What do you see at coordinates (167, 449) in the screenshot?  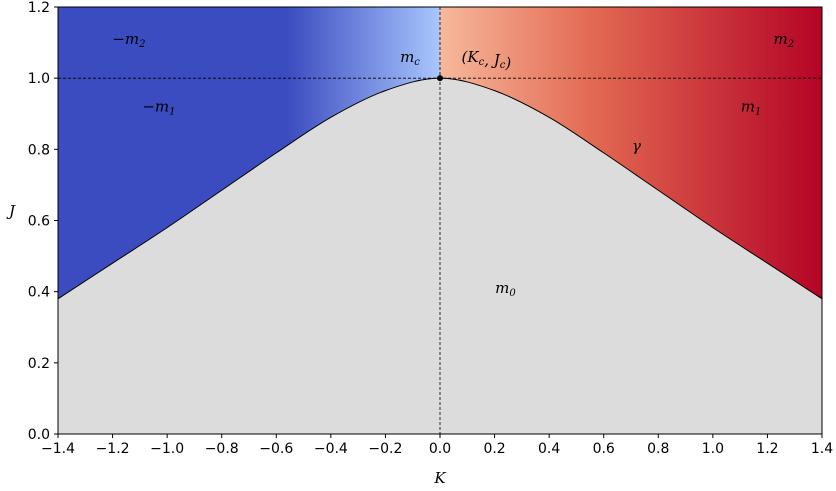 I see `x-tick-label: −1.0` at bounding box center [167, 449].